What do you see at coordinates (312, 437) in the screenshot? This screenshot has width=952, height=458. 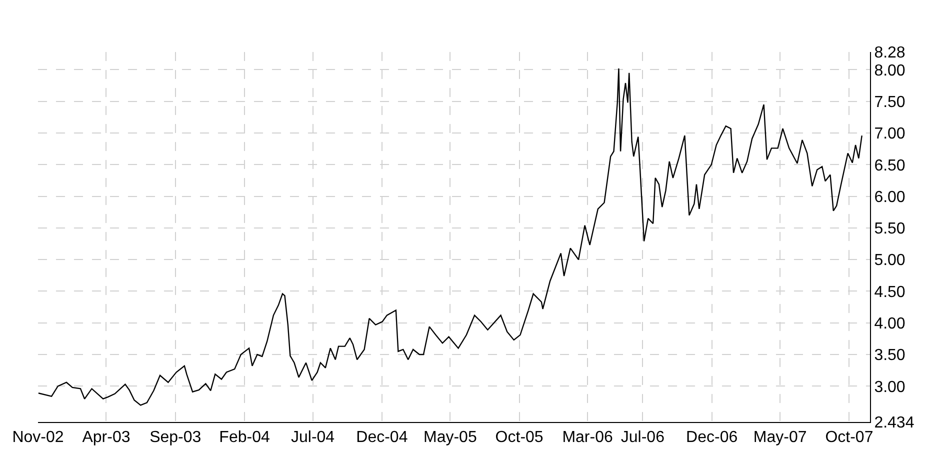 I see `x-tick-label: Jul-04` at bounding box center [312, 437].